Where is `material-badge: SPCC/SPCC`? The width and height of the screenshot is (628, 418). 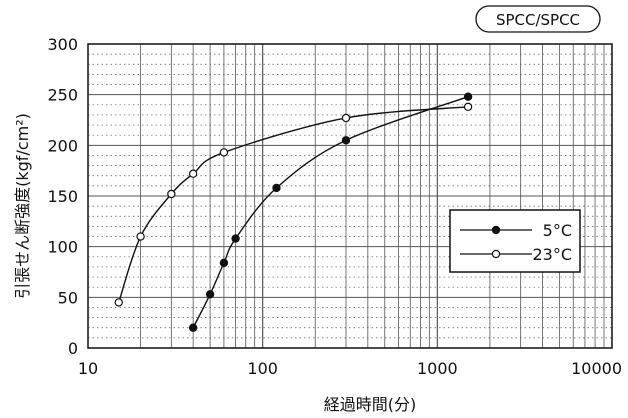 material-badge: SPCC/SPCC is located at coordinates (538, 19).